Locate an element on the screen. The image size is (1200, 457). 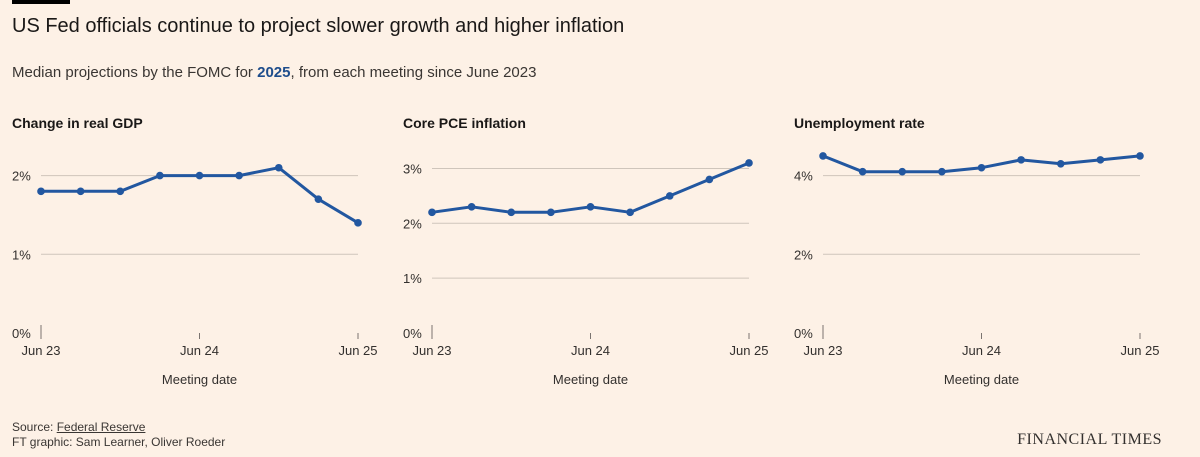
source-label: Source: is located at coordinates (34, 427).